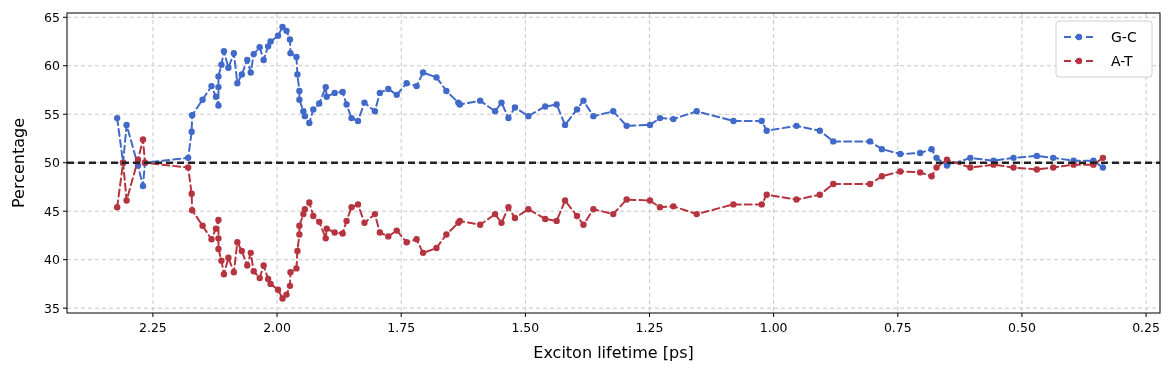  Describe the element at coordinates (525, 327) in the screenshot. I see `x-tick-label: 1.50` at that location.